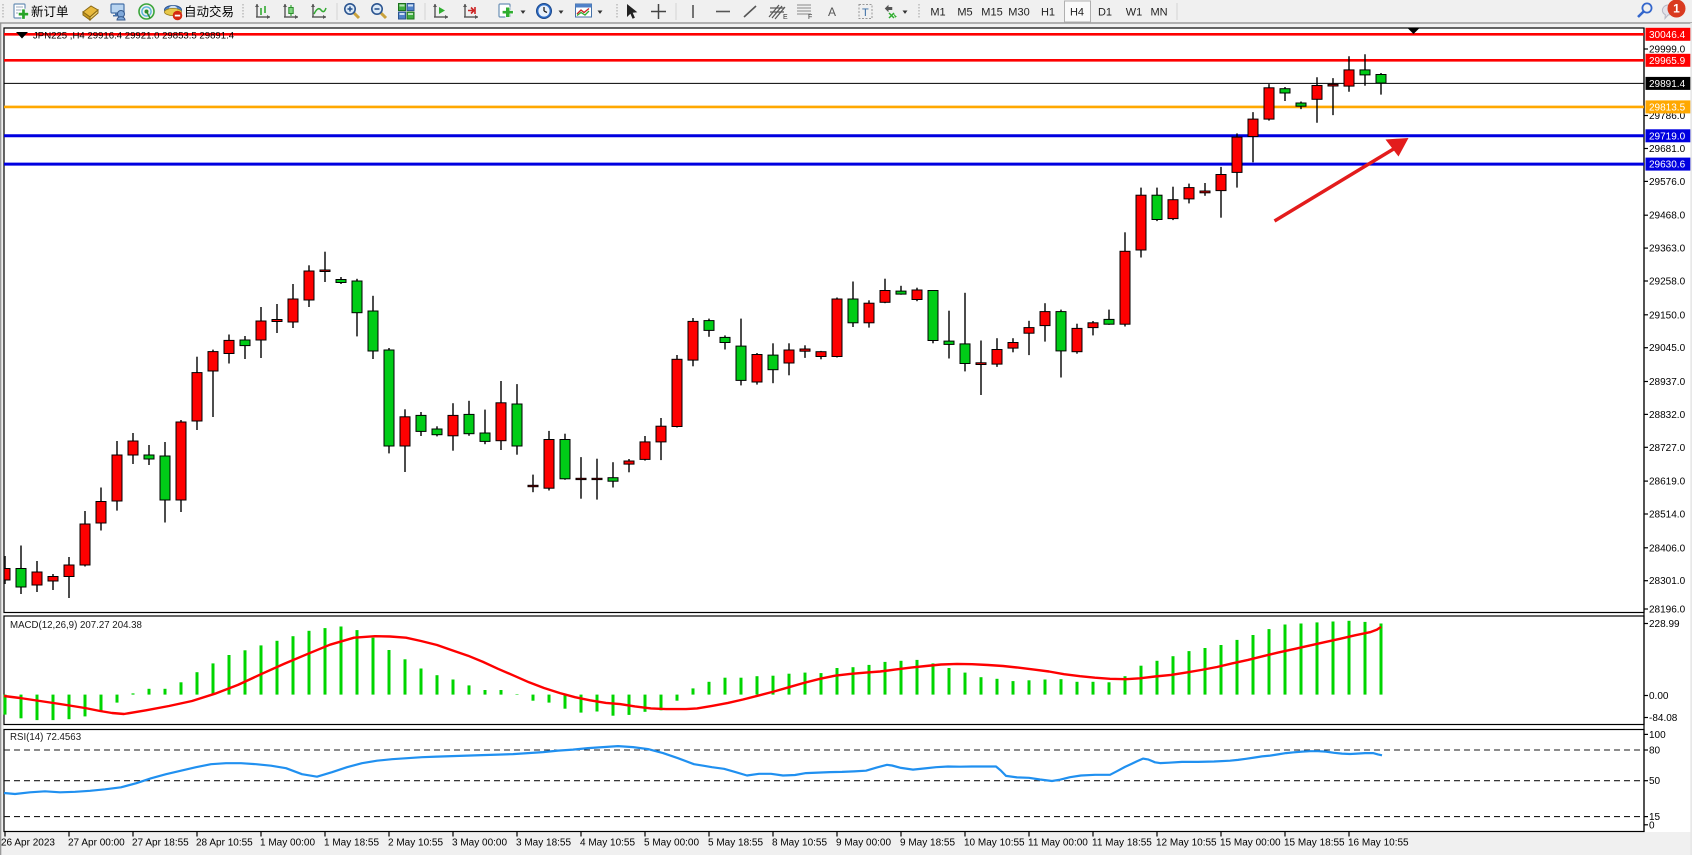  Describe the element at coordinates (1667, 50) in the screenshot. I see `svg-text: 29999.0` at that location.